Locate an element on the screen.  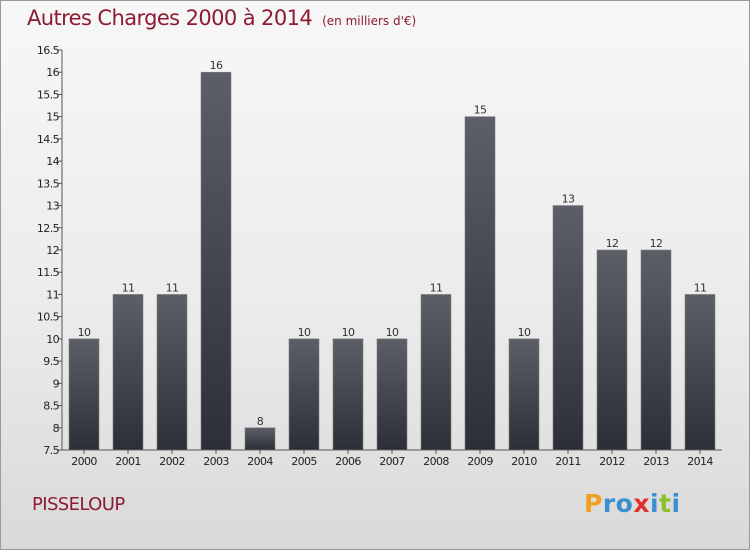
y-tick-label: 15 is located at coordinates (52, 117).